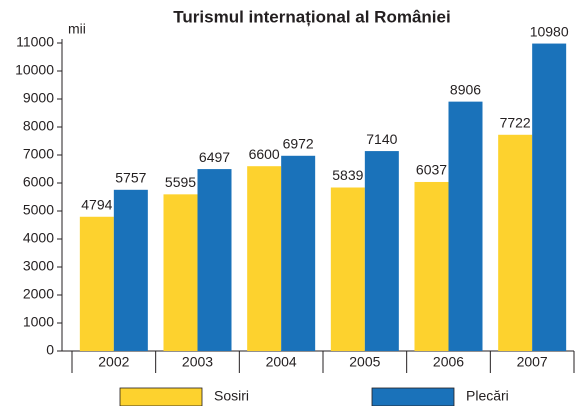 This screenshot has width=578, height=406. I want to click on chart-title: Turismul internațional al României, so click(311, 16).